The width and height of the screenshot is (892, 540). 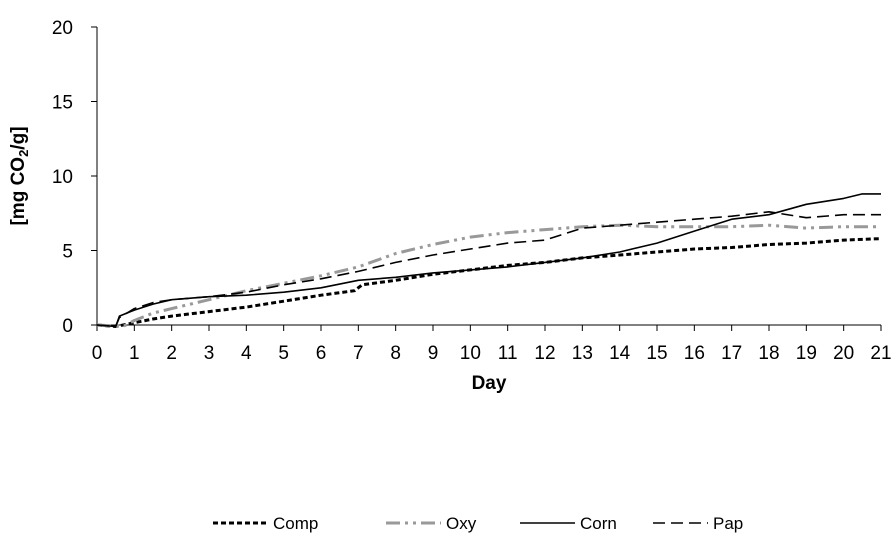 What do you see at coordinates (246, 353) in the screenshot?
I see `x-tick-label: 4` at bounding box center [246, 353].